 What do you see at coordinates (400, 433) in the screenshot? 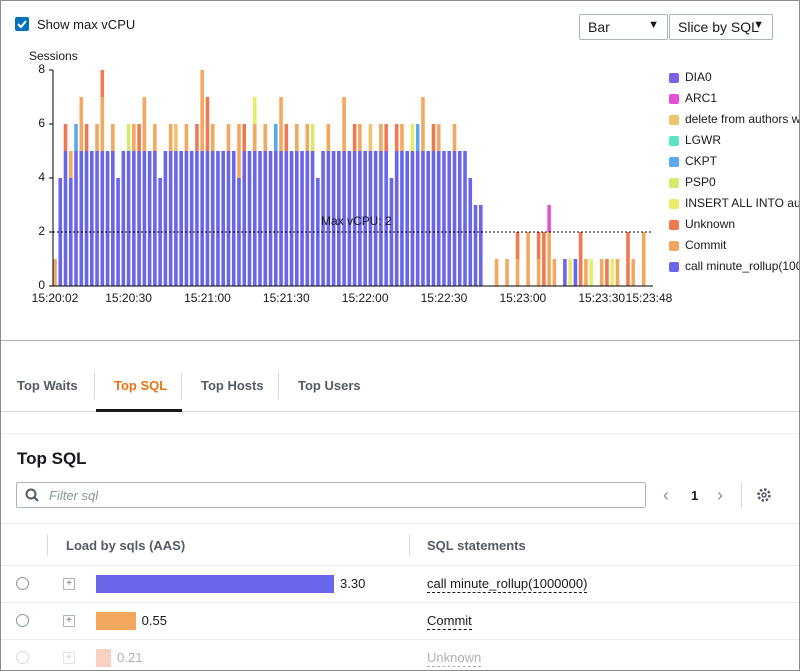
I see `section-border` at bounding box center [400, 433].